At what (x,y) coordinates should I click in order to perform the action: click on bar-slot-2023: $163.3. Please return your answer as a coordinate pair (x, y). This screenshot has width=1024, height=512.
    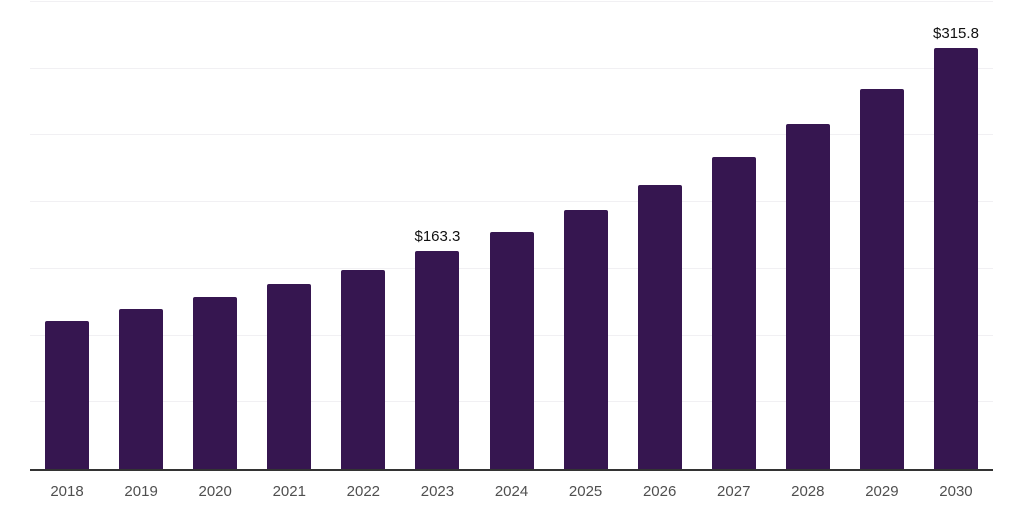
    Looking at the image, I should click on (437, 235).